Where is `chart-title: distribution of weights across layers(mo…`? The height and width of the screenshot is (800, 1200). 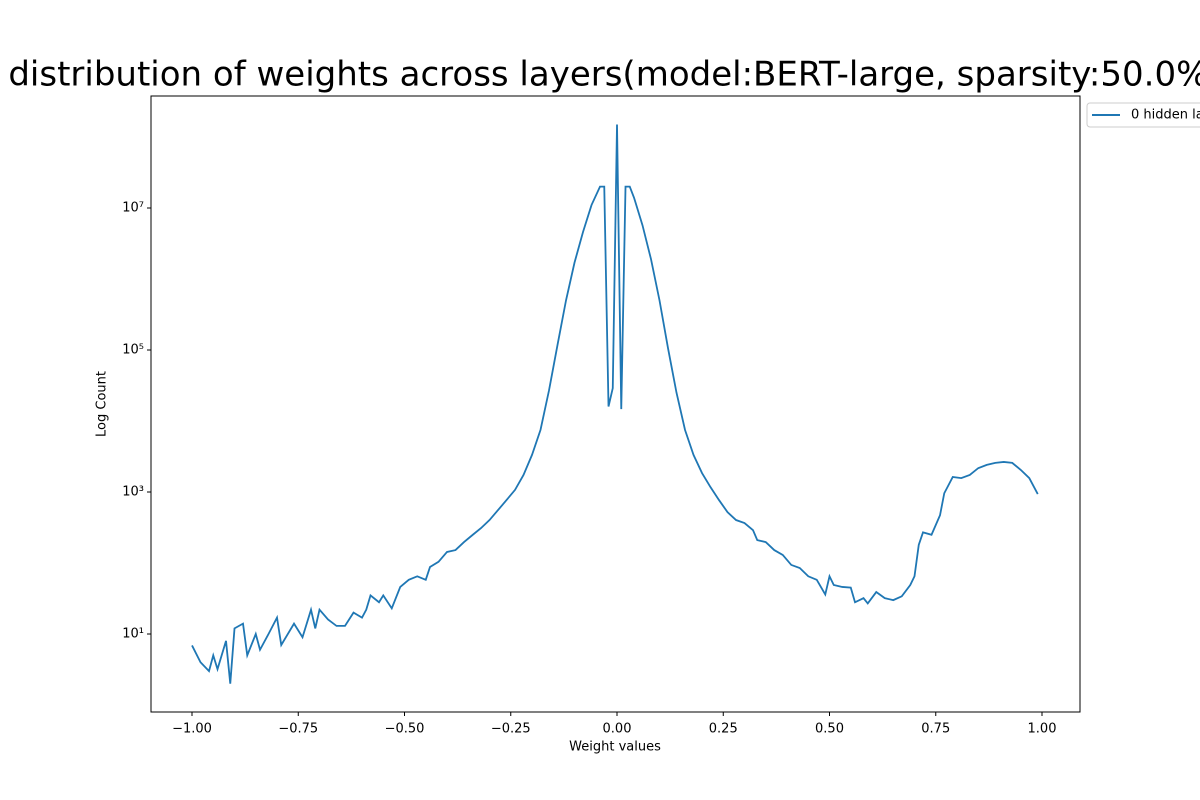
chart-title: distribution of weights across layers(mo… is located at coordinates (604, 75).